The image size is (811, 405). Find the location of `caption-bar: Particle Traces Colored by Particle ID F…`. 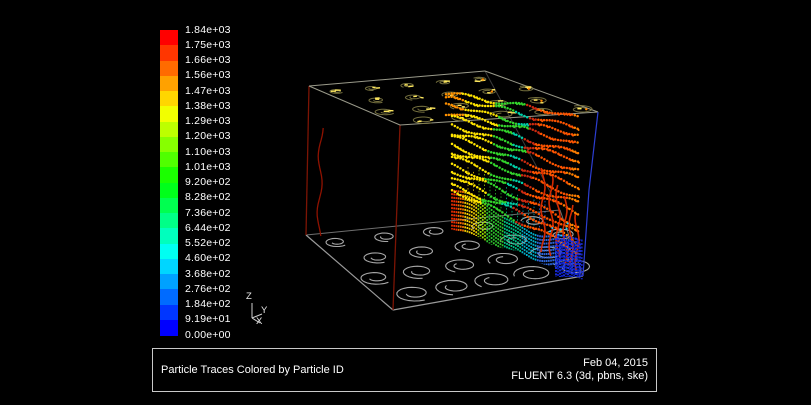

caption-bar: Particle Traces Colored by Particle ID F… is located at coordinates (404, 370).